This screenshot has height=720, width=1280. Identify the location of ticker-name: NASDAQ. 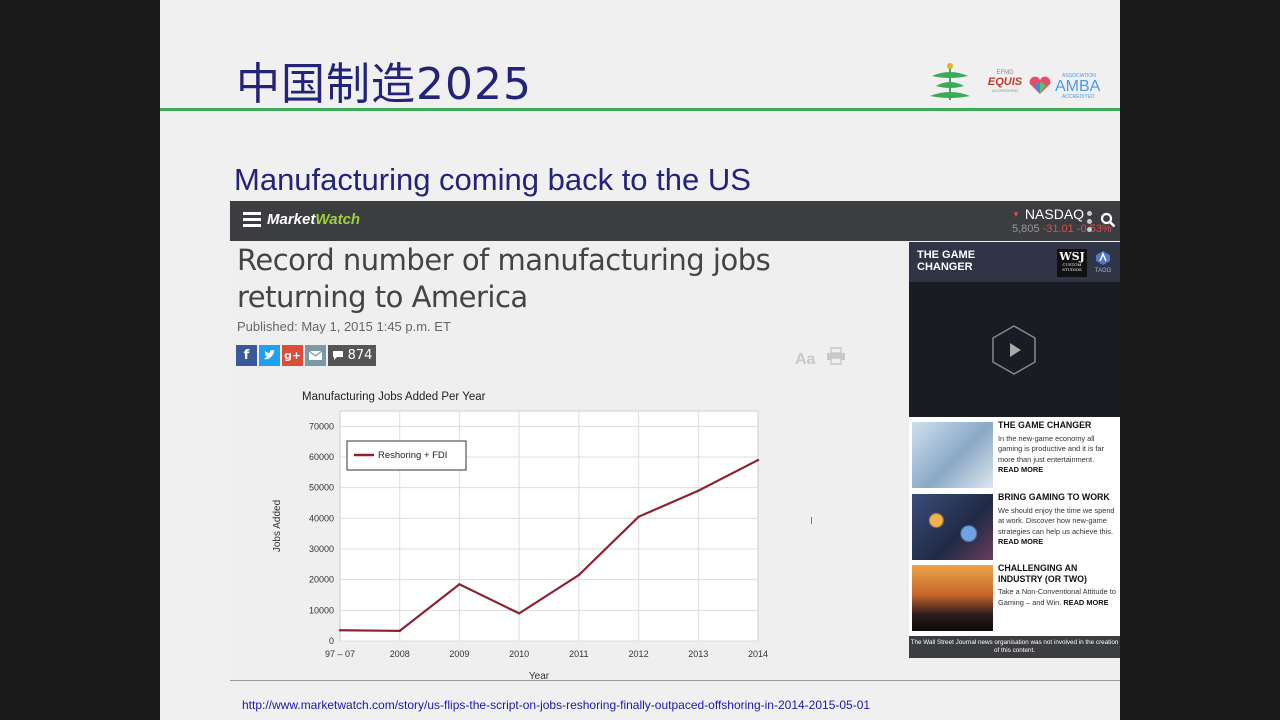
(1048, 214).